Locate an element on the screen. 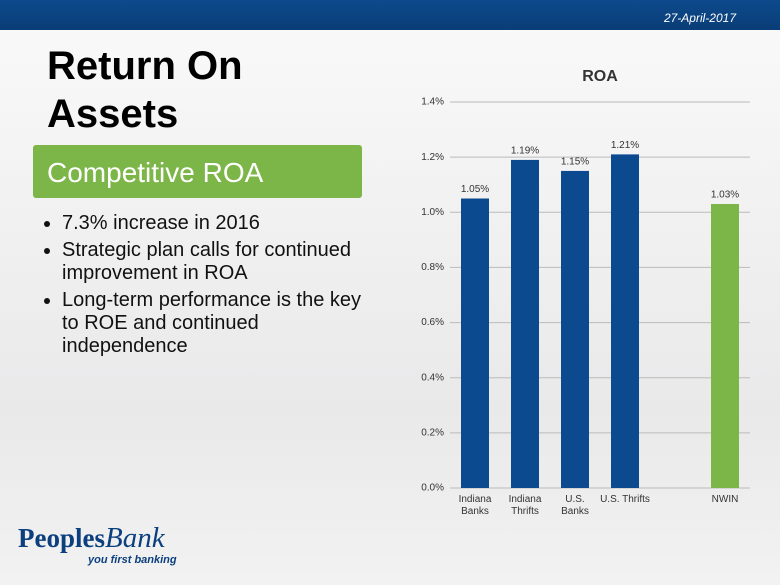 This screenshot has width=780, height=585. y-tick-label: 1.0% is located at coordinates (432, 212).